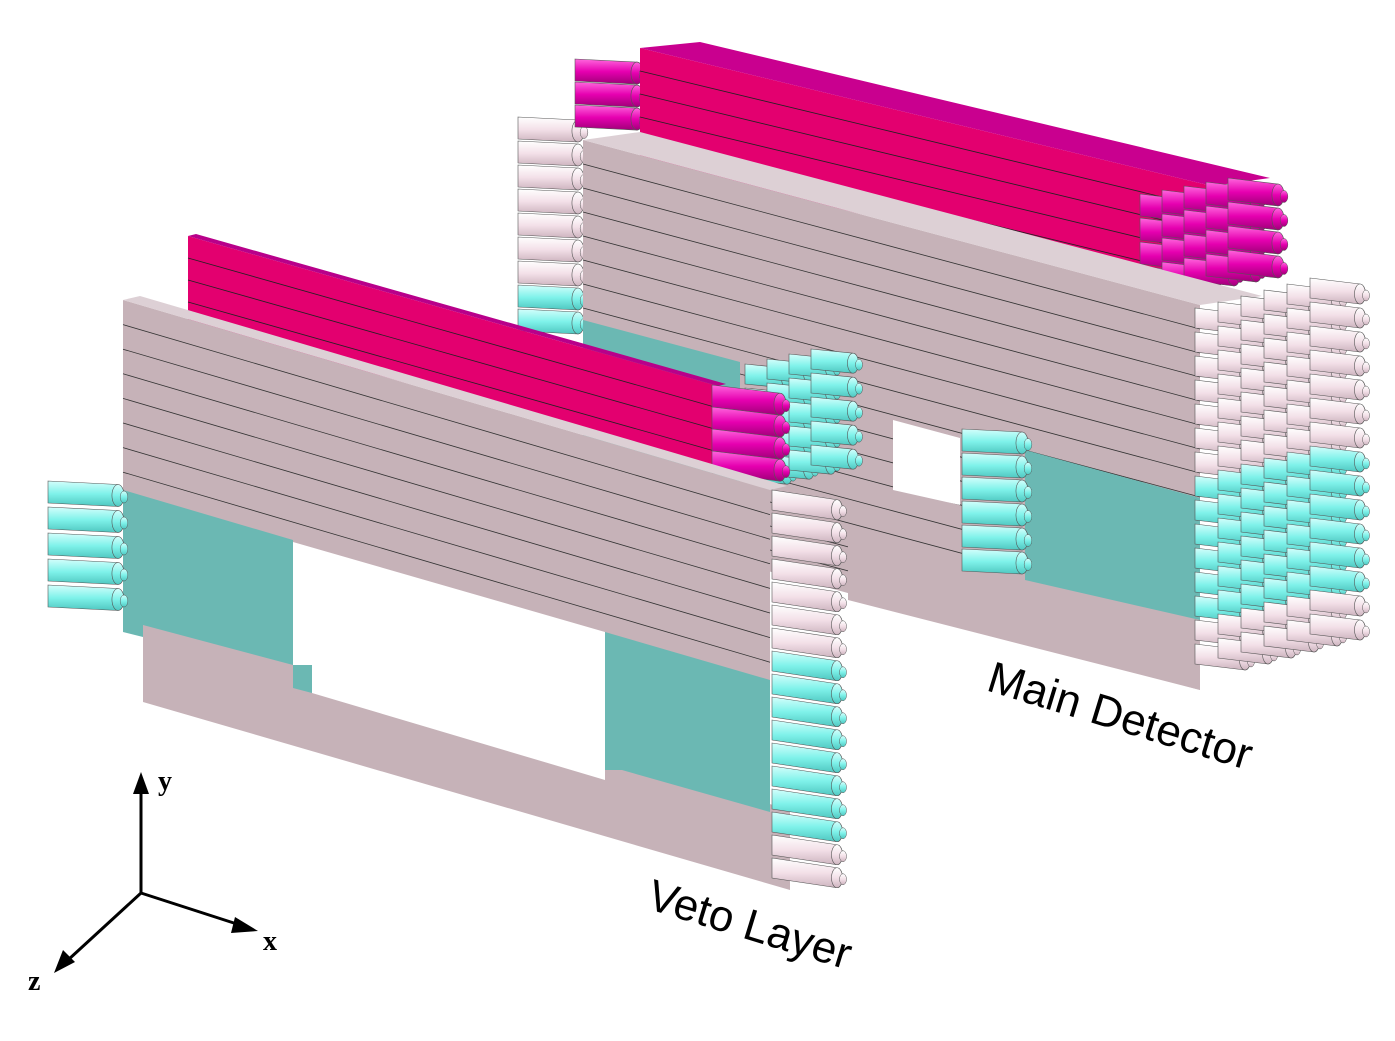  What do you see at coordinates (1120, 716) in the screenshot?
I see `main-detector-label: Main Detector` at bounding box center [1120, 716].